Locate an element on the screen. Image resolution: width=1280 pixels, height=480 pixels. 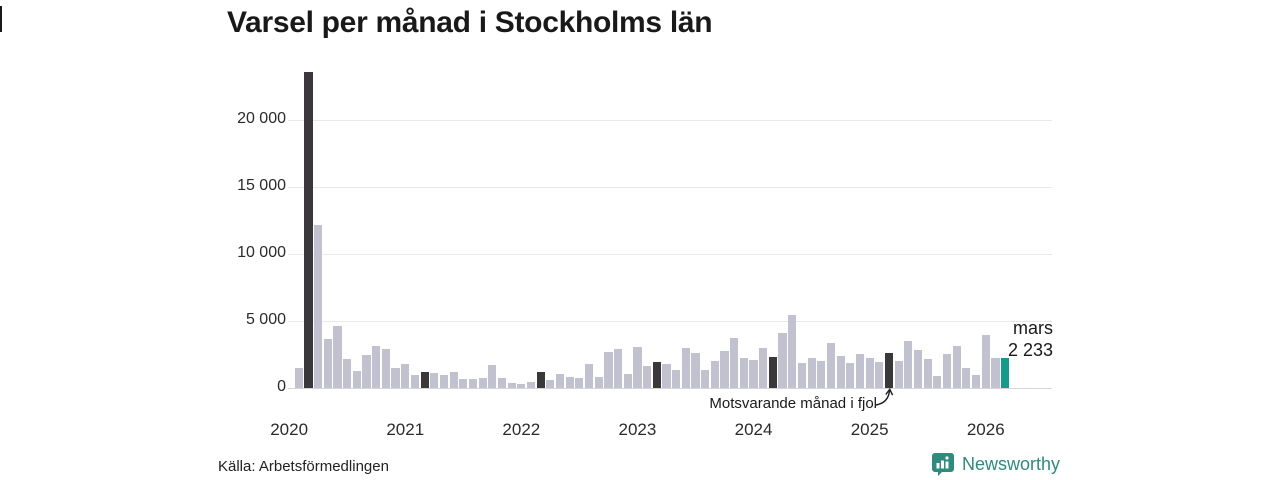
x-axis-year-label: 2026 is located at coordinates (985, 429).